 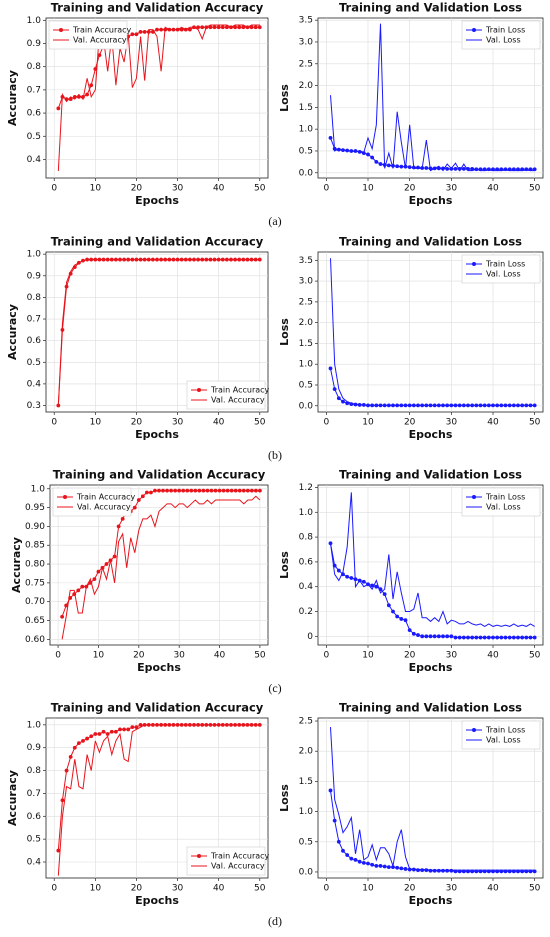 What do you see at coordinates (274, 221) in the screenshot?
I see `panel-label: (a)` at bounding box center [274, 221].